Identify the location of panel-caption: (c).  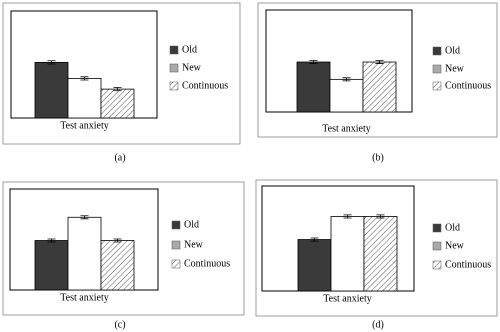
(119, 324).